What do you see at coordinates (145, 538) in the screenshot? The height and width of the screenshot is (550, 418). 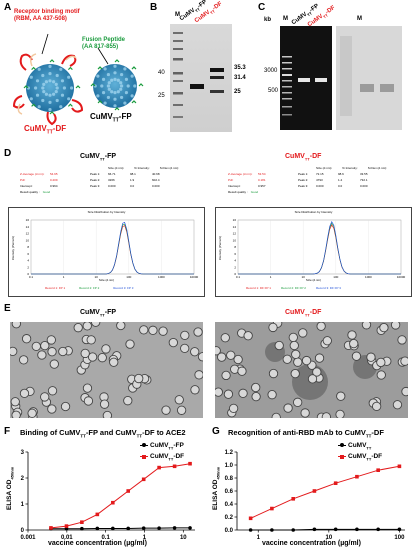 I see `x-tick-label: 1` at bounding box center [145, 538].